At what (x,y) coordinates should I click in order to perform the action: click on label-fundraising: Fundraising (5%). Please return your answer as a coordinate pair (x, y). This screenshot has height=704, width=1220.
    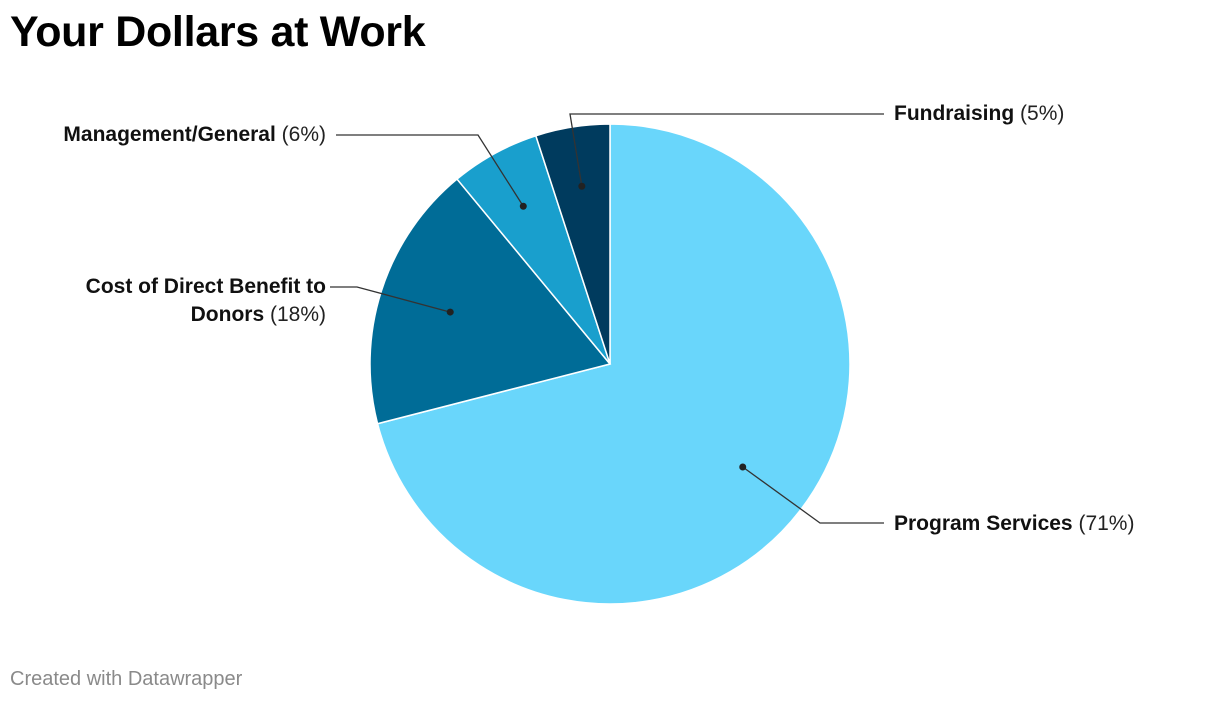
    Looking at the image, I should click on (979, 114).